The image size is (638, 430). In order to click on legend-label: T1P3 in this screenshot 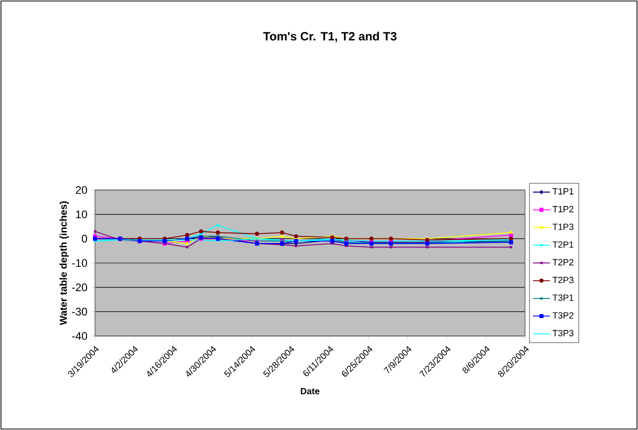, I will do `click(563, 227)`.